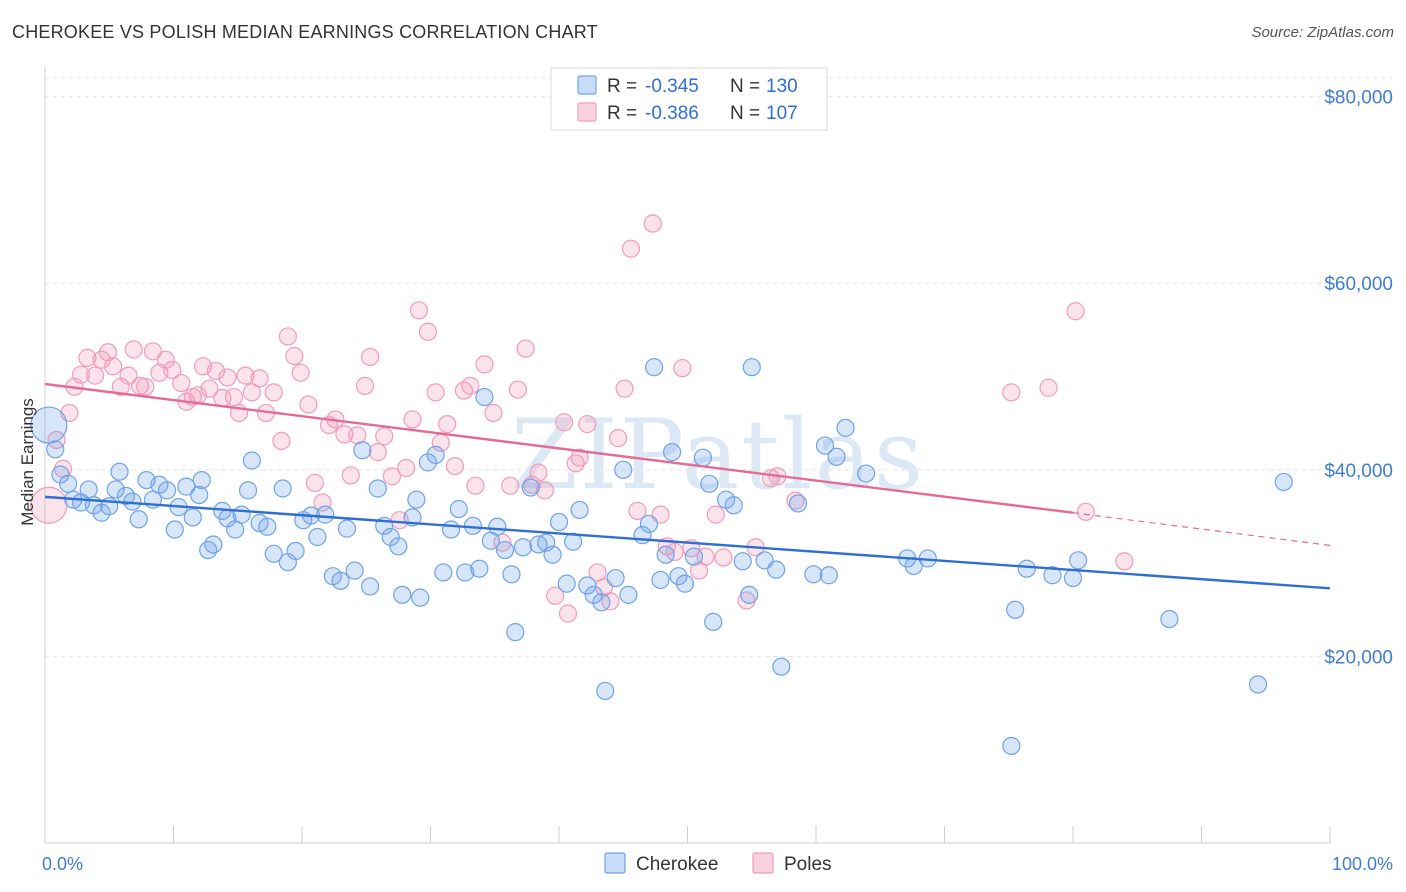 The image size is (1406, 892). I want to click on x-tick-labels: 0.0% 100.0%, so click(717, 864).